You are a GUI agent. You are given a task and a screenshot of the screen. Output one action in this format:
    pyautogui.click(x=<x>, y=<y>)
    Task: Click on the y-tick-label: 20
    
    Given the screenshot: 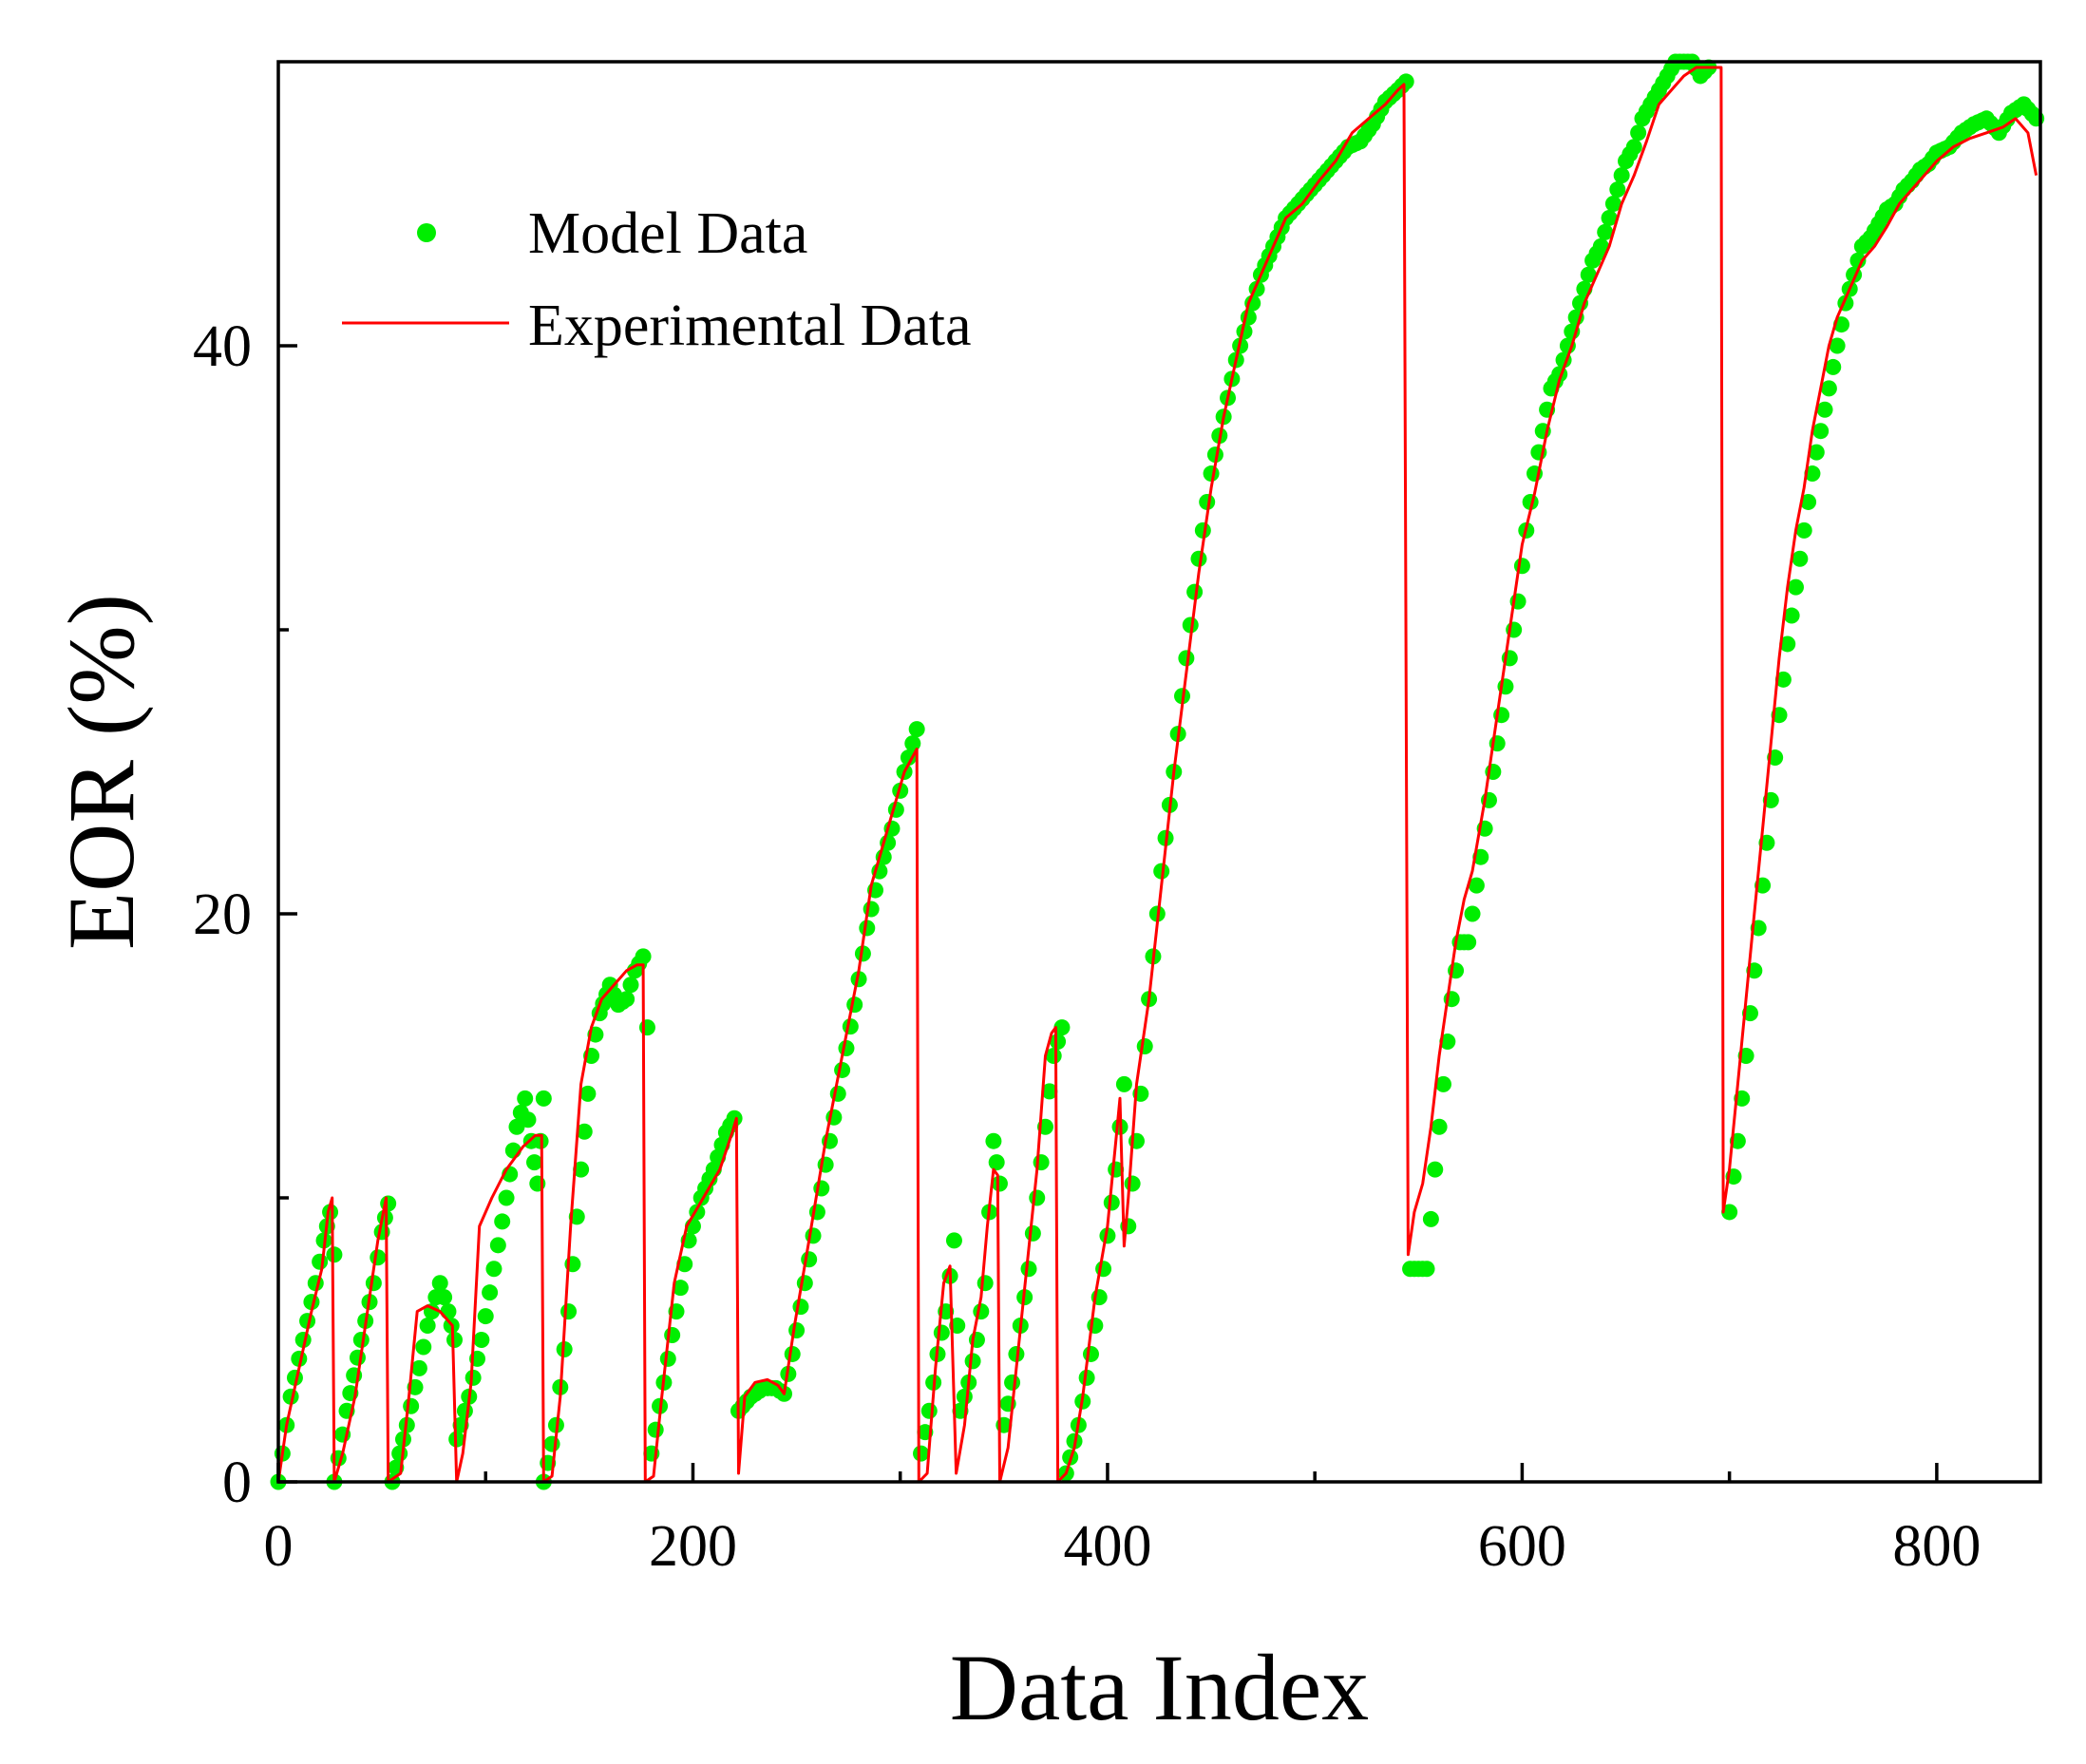 What is the action you would take?
    pyautogui.click(x=222, y=914)
    